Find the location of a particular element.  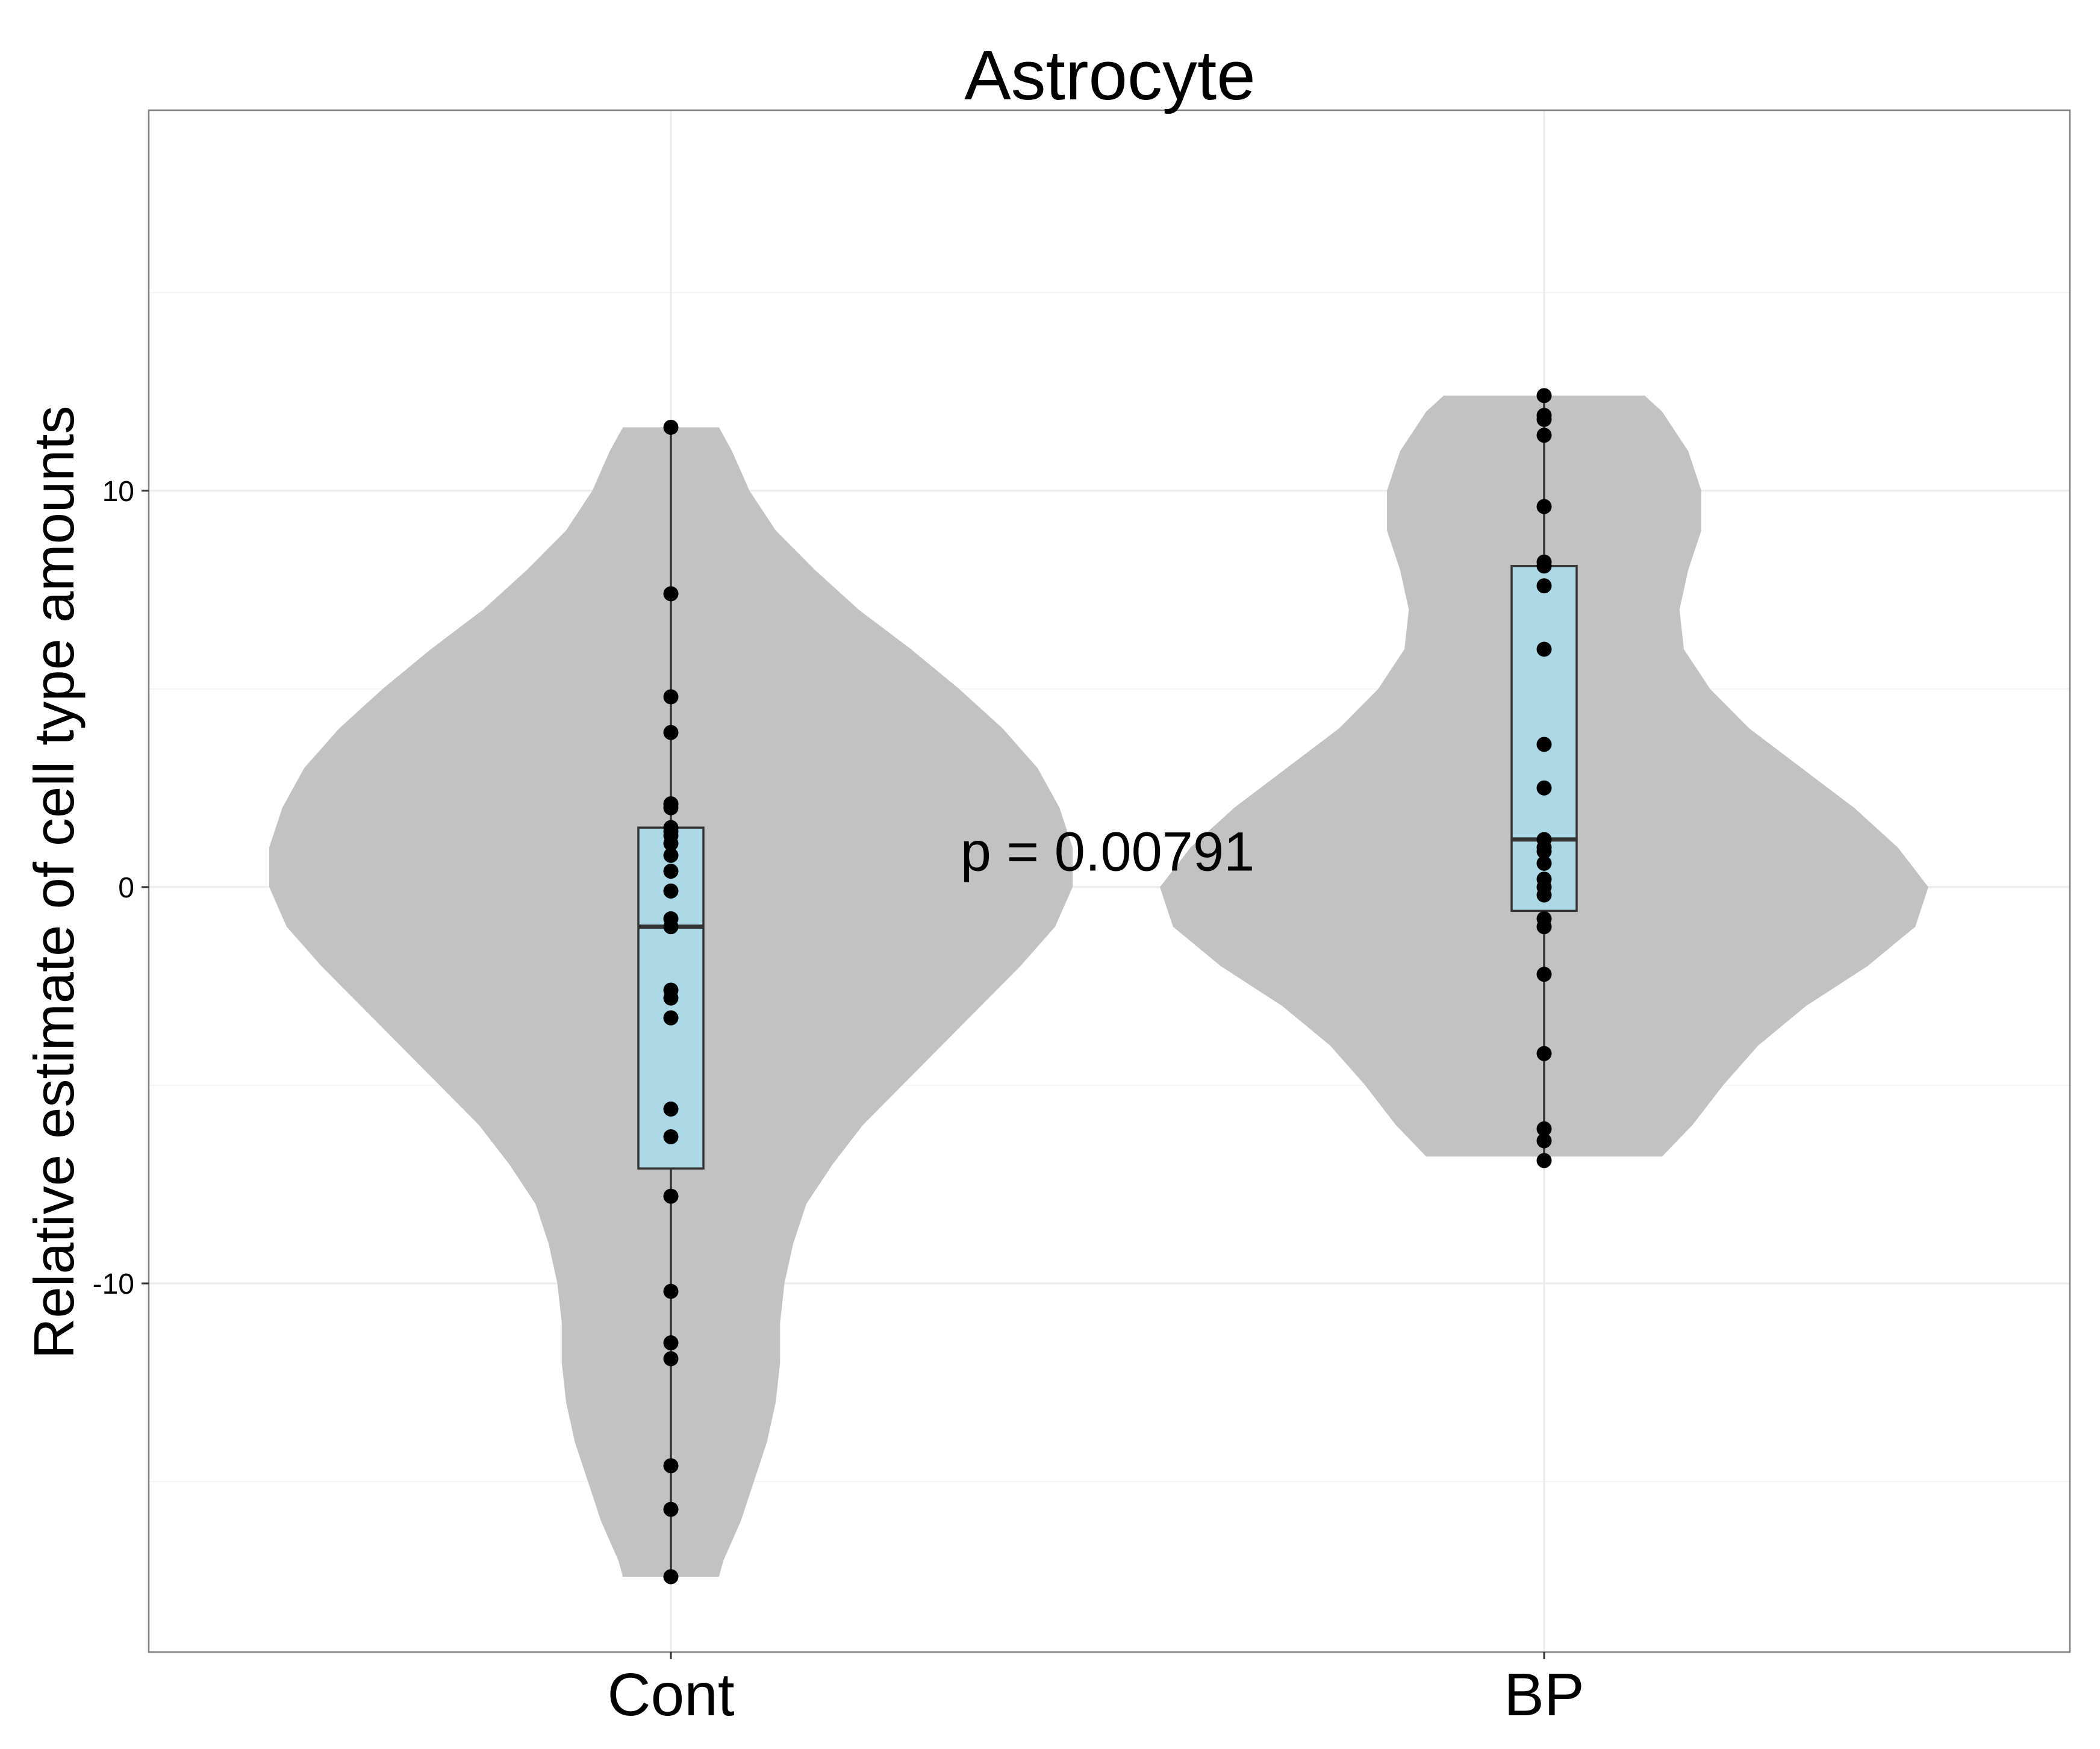

p-value-annotation: p = 0.00791 is located at coordinates (1108, 853).